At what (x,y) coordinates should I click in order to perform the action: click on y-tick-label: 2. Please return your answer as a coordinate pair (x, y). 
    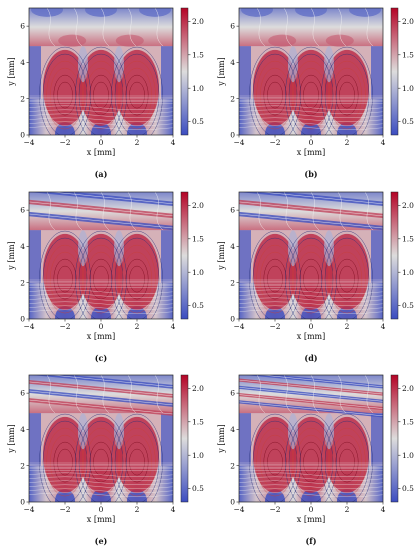
    Looking at the image, I should click on (22, 282).